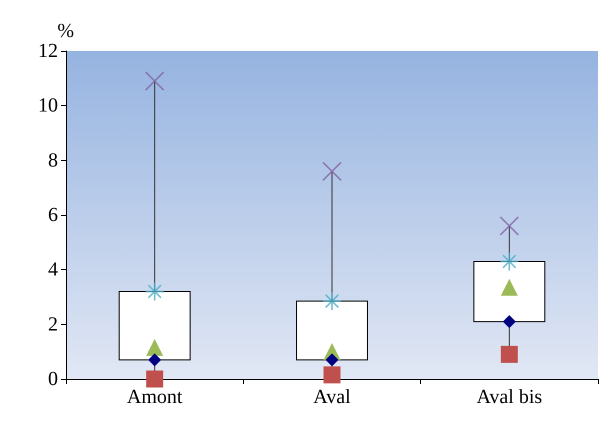  What do you see at coordinates (48, 51) in the screenshot?
I see `y-tick-label: 12` at bounding box center [48, 51].